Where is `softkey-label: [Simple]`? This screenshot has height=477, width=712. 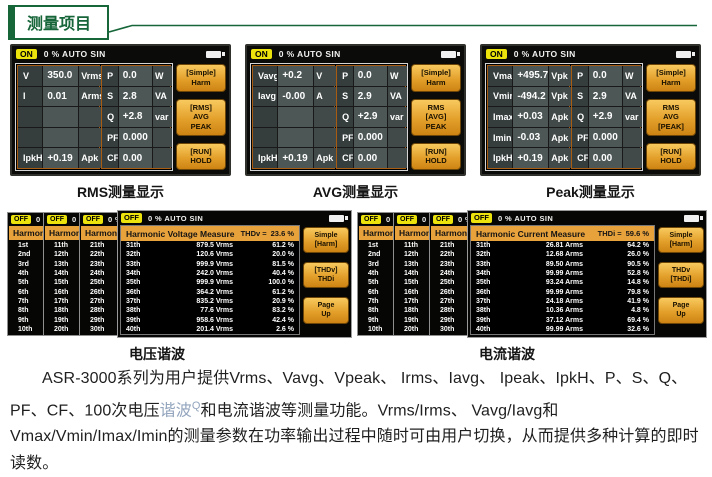
softkey-label: [Simple] is located at coordinates (436, 72).